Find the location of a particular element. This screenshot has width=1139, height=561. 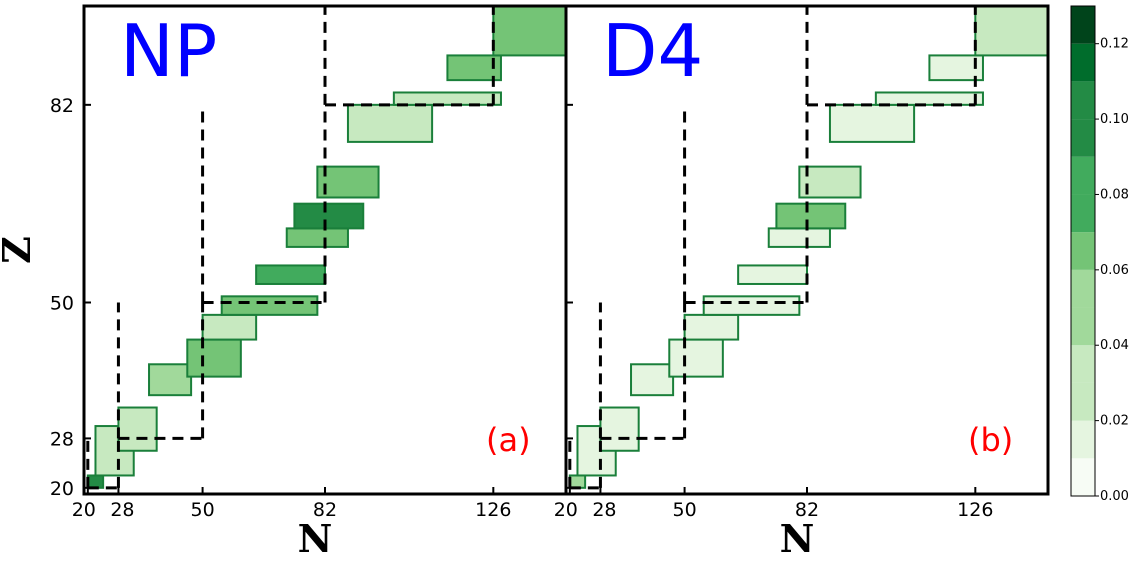

colorbar-tick-label: 0.12 is located at coordinates (1114, 44).